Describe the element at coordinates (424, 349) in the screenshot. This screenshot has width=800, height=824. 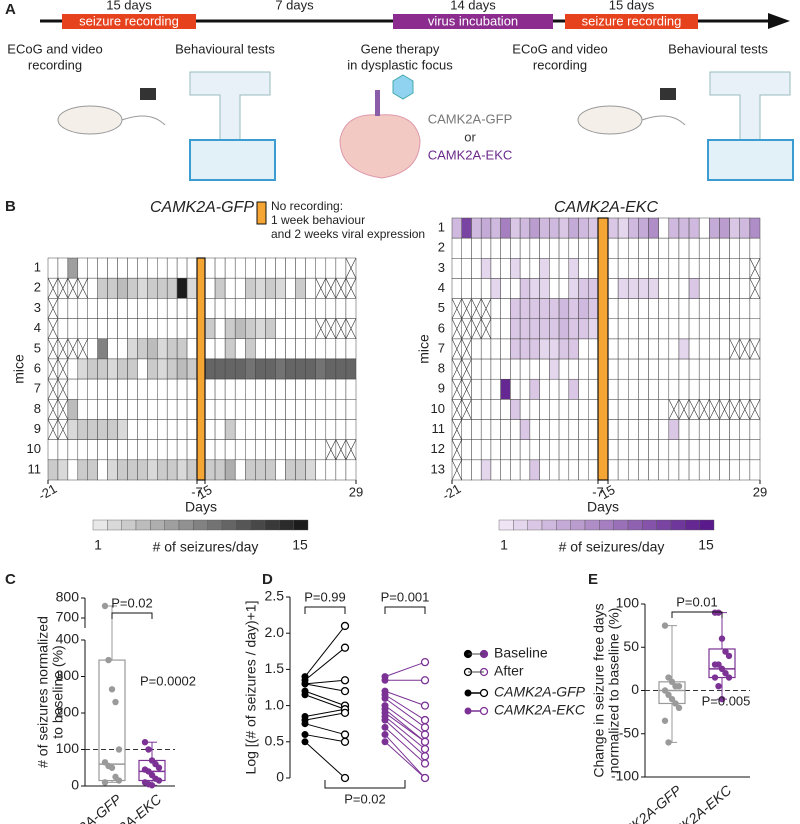
I see `y-axis-title: mice` at that location.